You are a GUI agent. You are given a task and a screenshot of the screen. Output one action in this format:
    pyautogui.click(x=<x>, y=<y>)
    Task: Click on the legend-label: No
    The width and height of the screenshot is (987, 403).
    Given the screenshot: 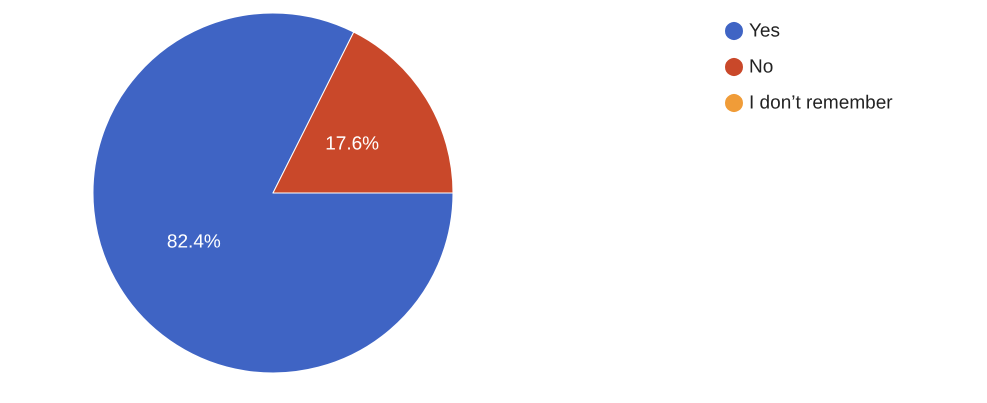 What is the action you would take?
    pyautogui.click(x=761, y=67)
    